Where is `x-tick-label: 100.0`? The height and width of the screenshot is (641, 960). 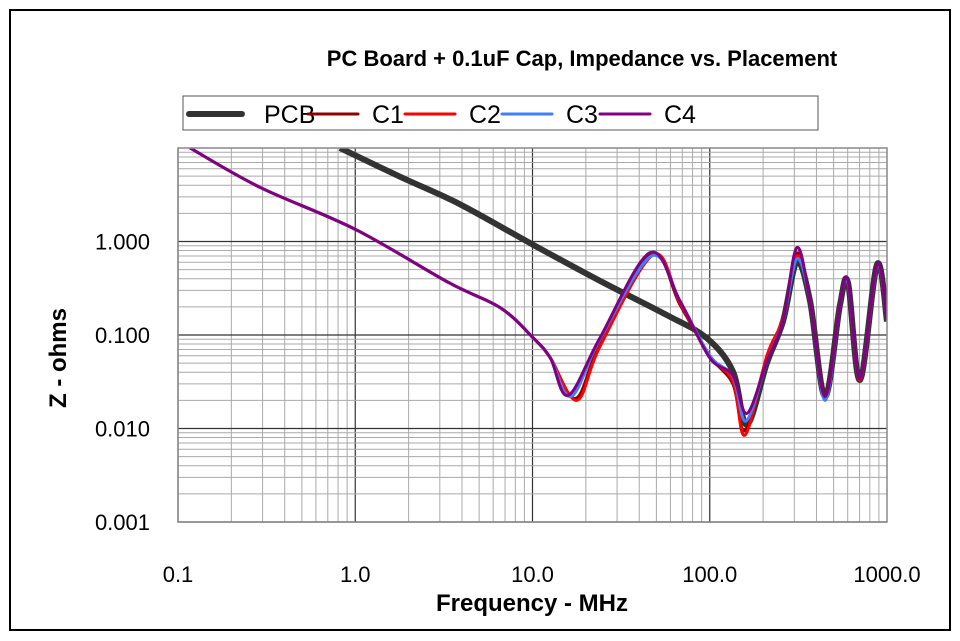 x-tick-label: 100.0 is located at coordinates (709, 574).